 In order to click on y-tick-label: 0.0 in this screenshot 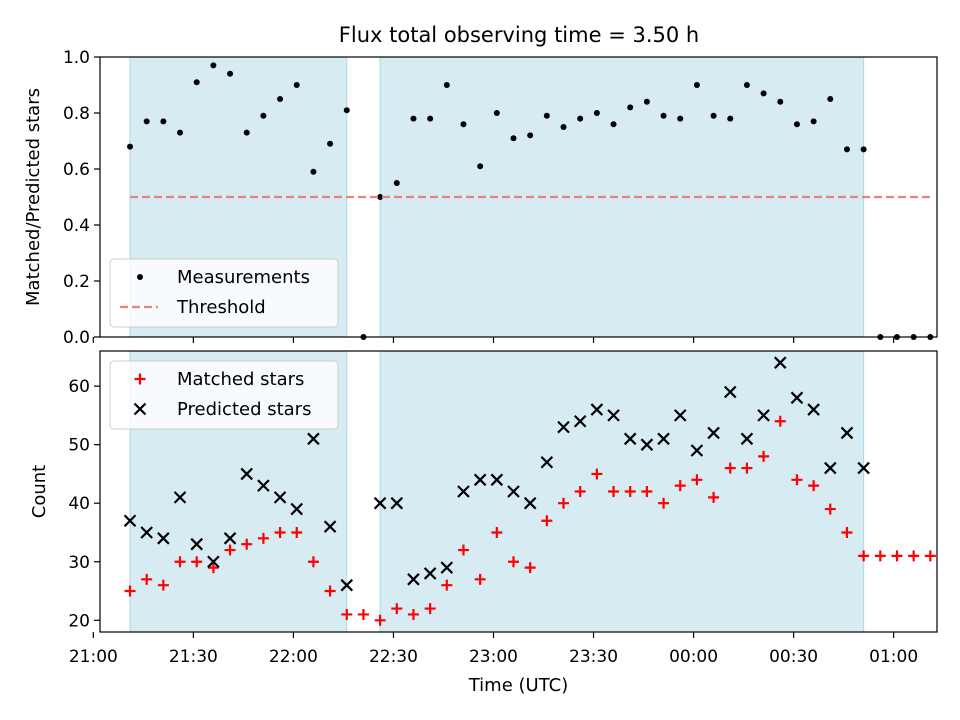, I will do `click(76, 338)`.